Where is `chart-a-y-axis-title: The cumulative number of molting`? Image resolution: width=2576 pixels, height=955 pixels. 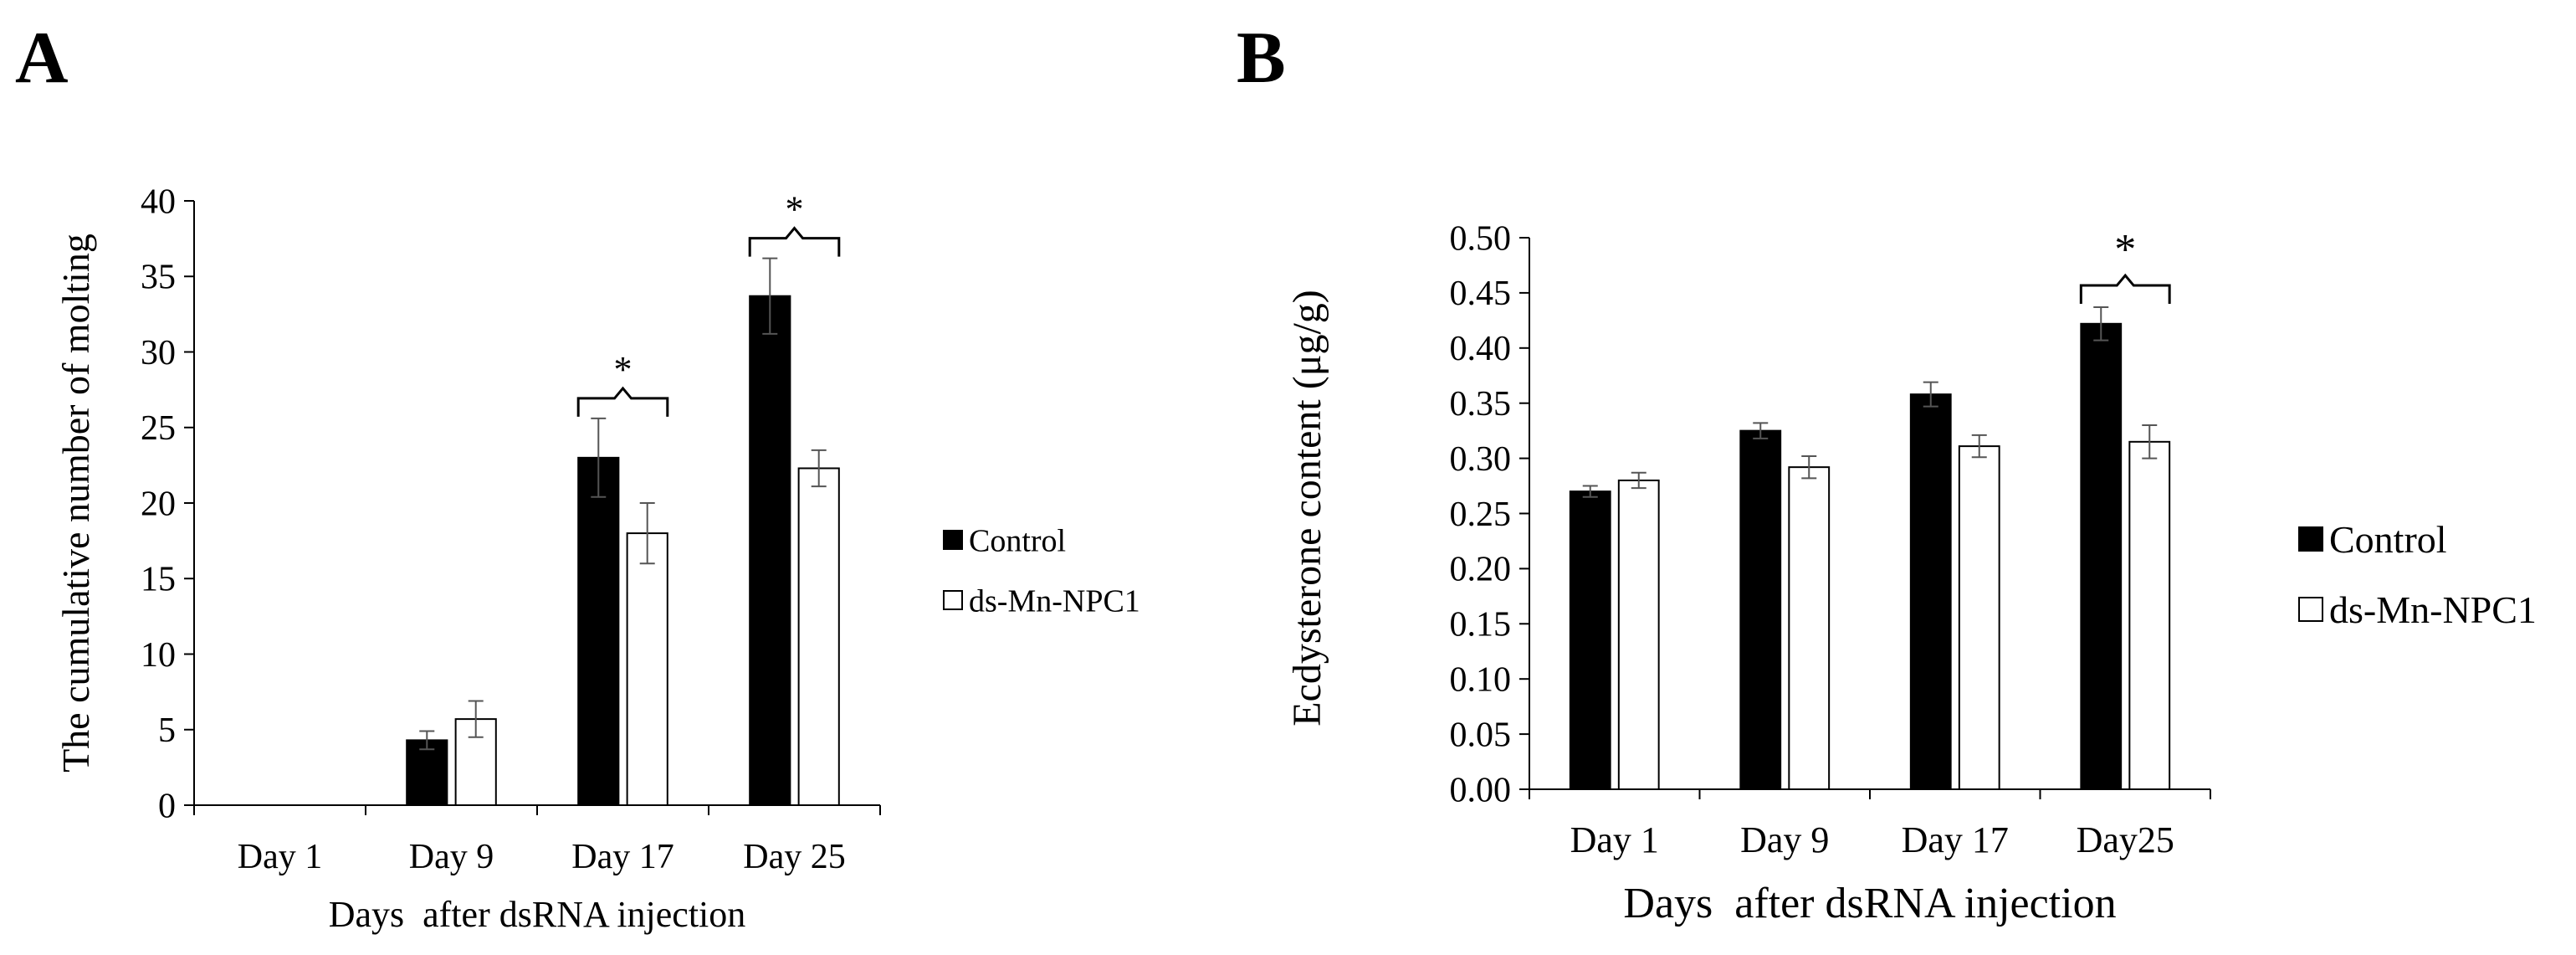 chart-a-y-axis-title: The cumulative number of molting is located at coordinates (76, 503).